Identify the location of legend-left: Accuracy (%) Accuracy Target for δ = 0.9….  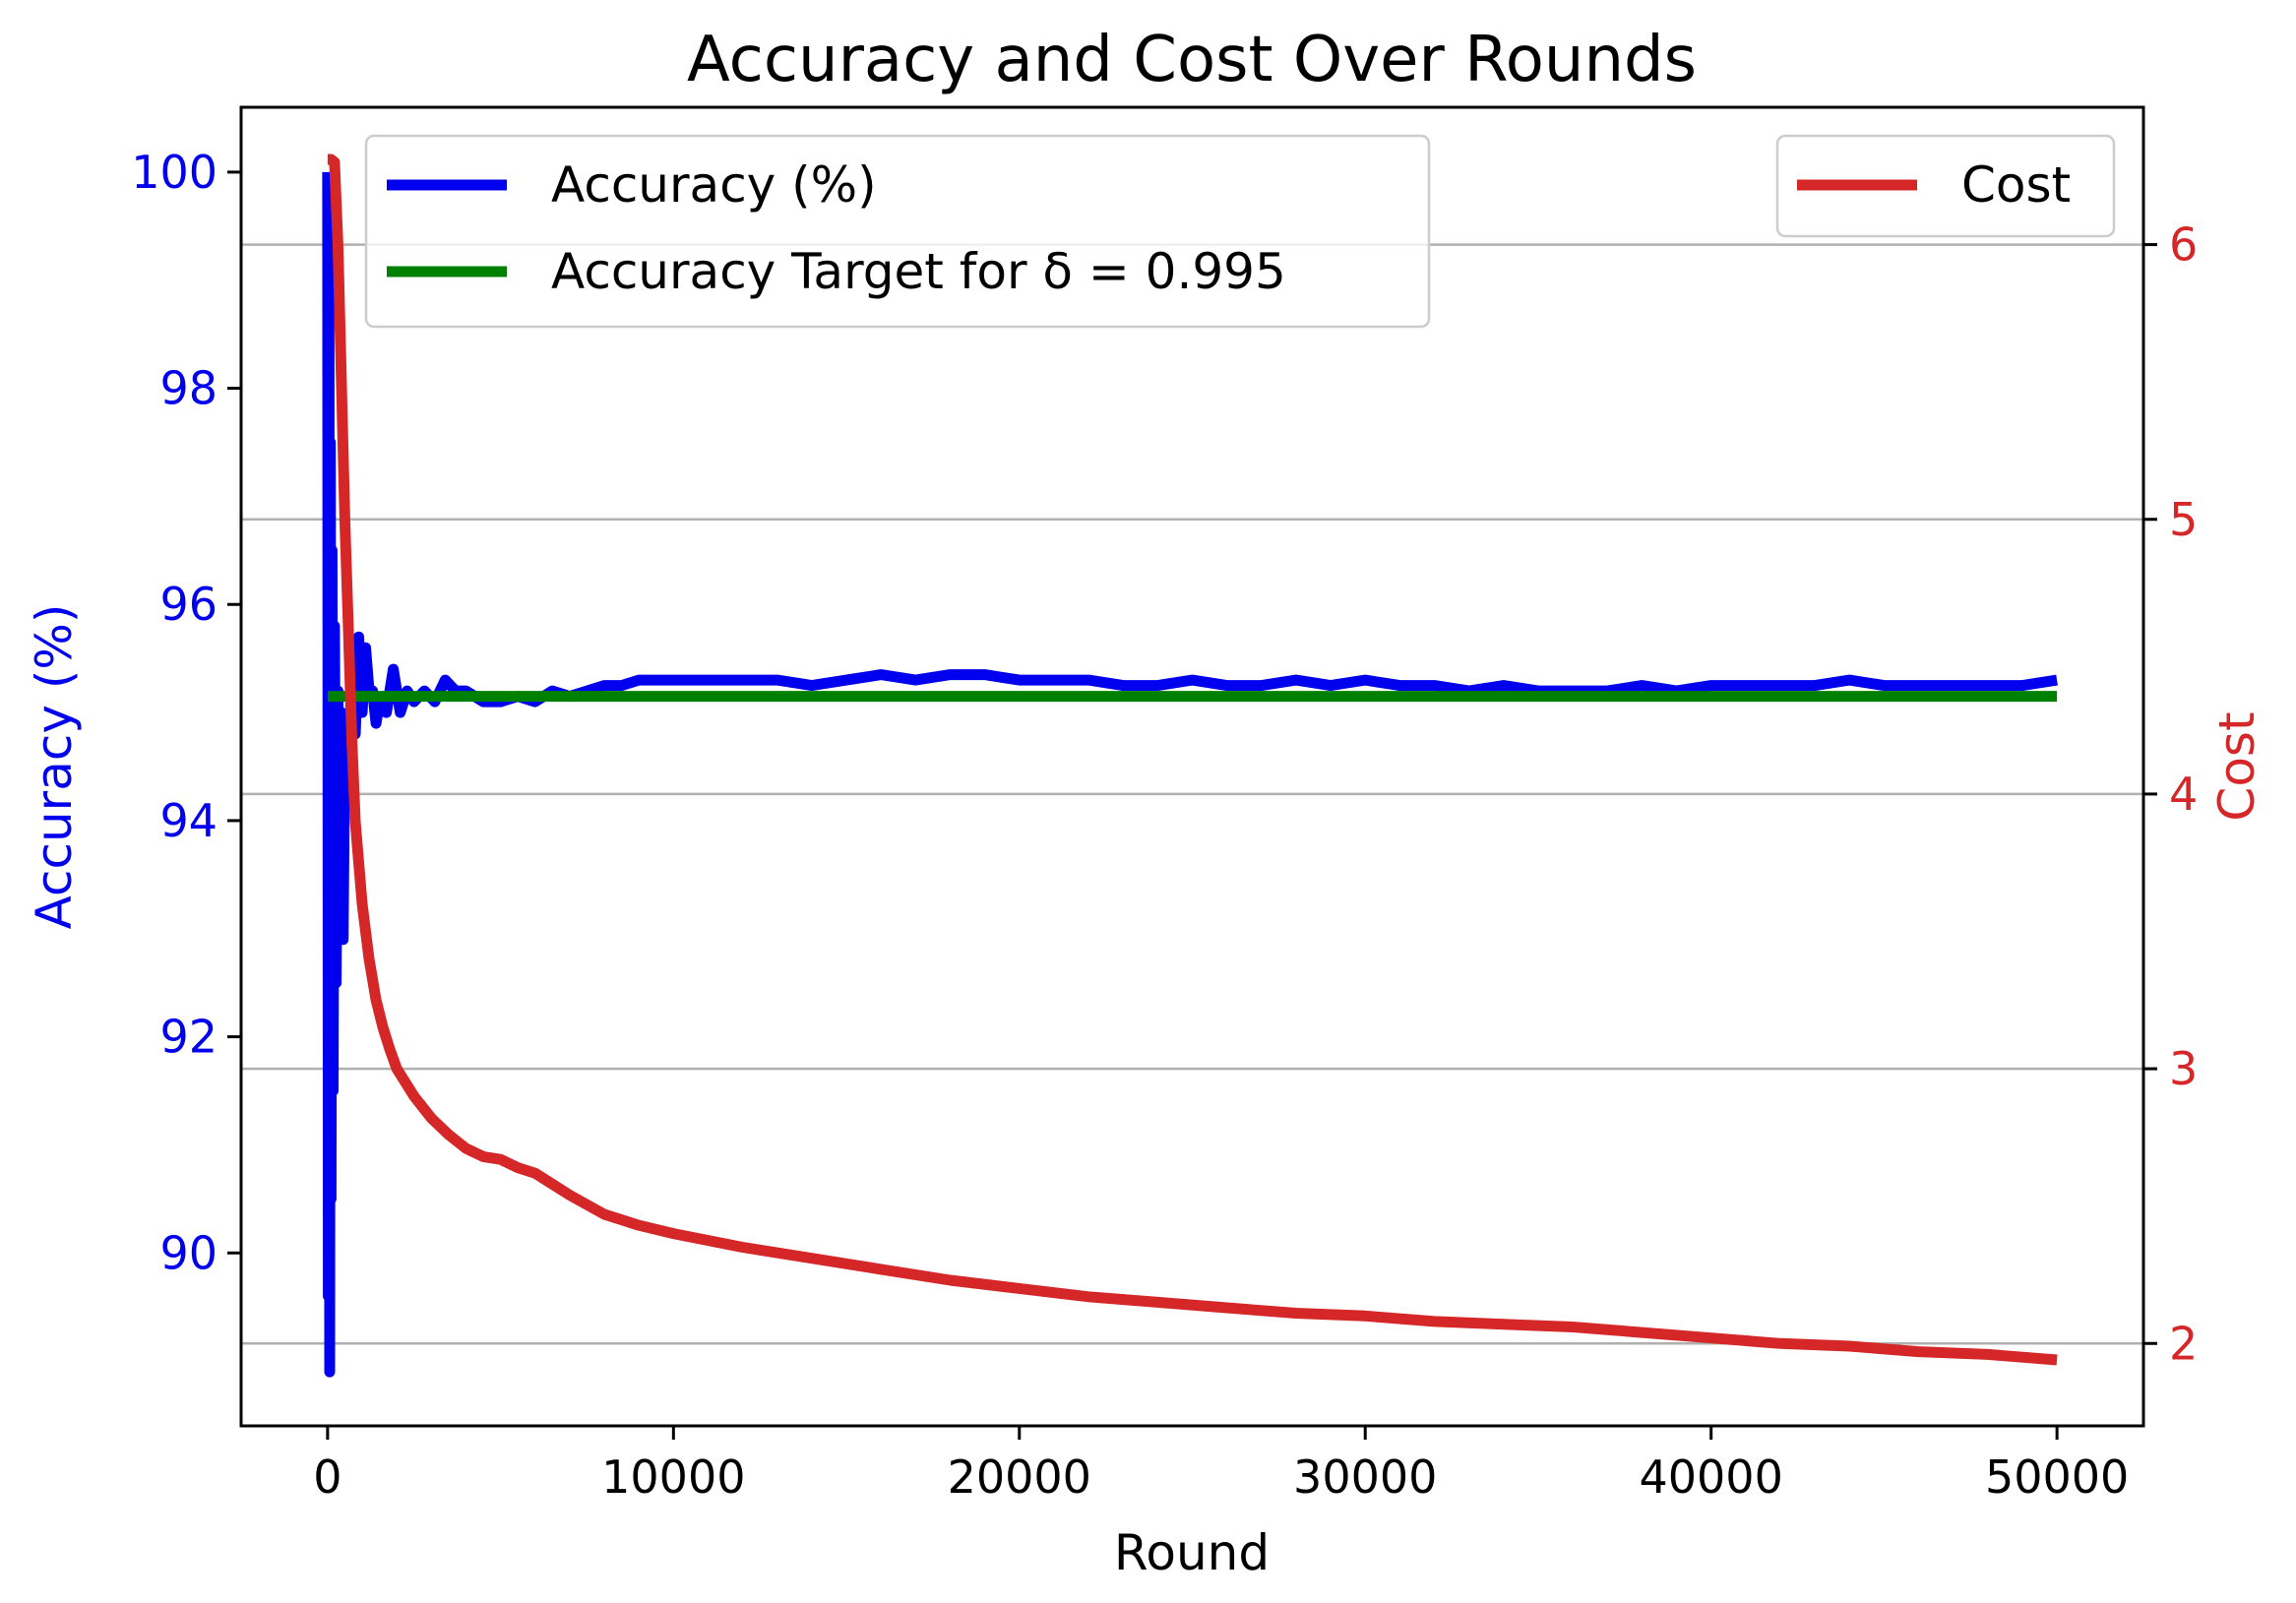
(897, 231).